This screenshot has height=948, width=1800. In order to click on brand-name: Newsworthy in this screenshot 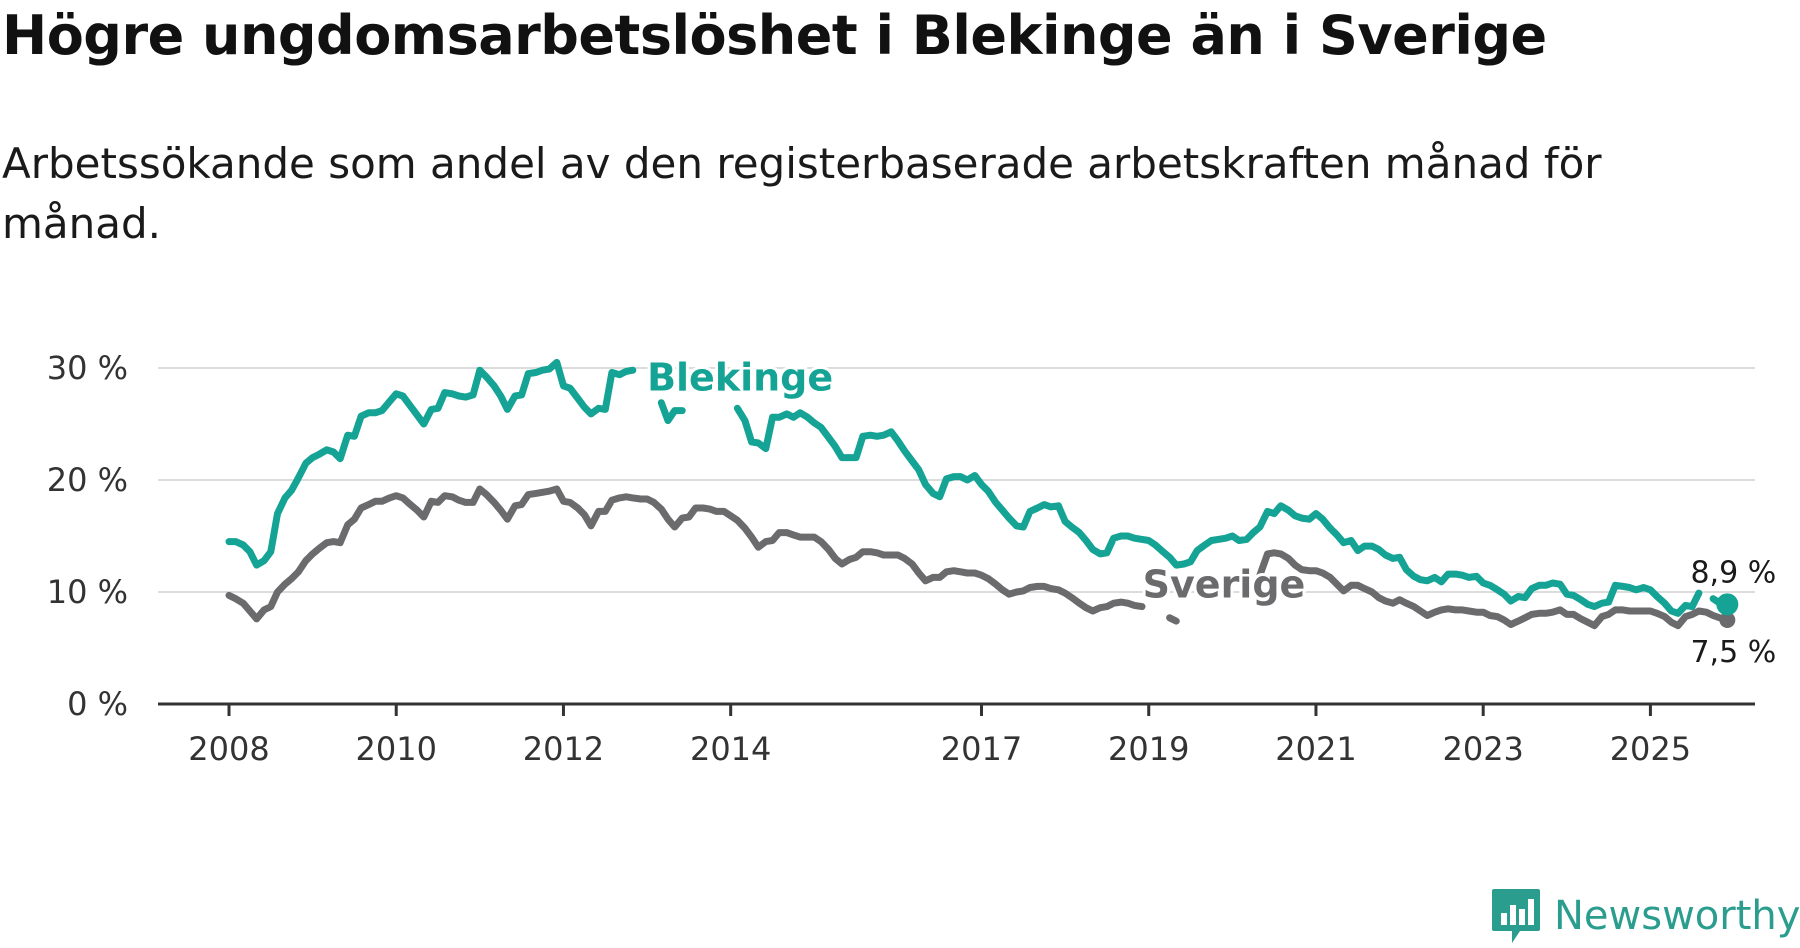, I will do `click(1677, 916)`.